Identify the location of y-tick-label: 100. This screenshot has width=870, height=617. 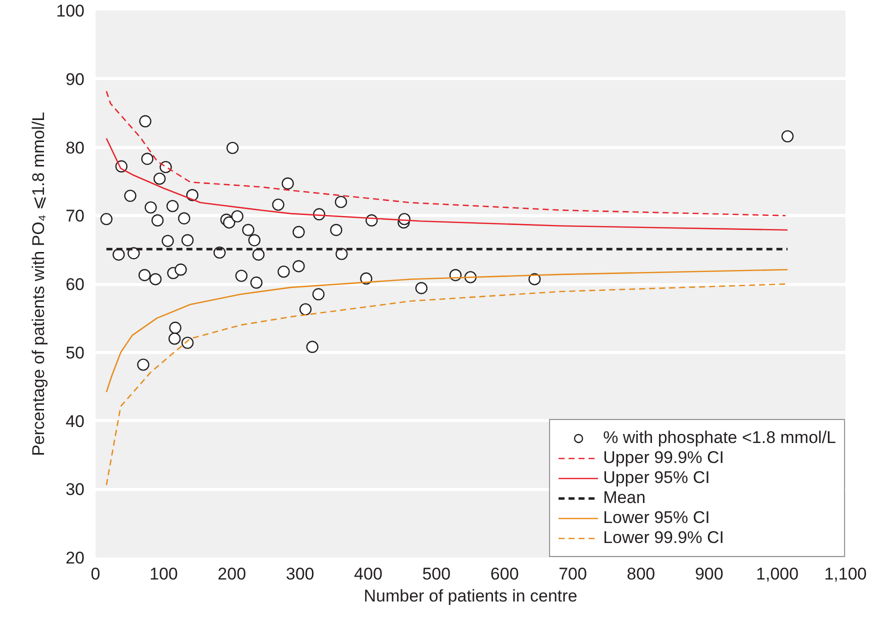
(70, 11).